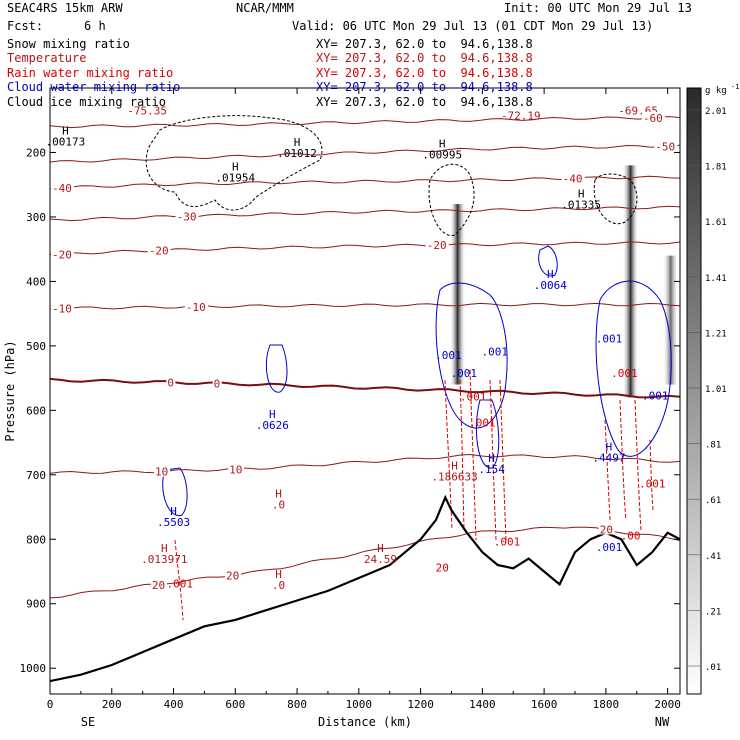 The height and width of the screenshot is (740, 740). Describe the element at coordinates (112, 704) in the screenshot. I see `x-tick-label-200: 200` at that location.